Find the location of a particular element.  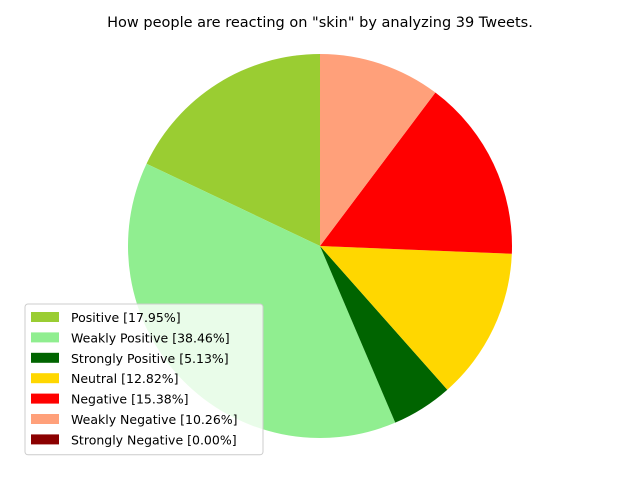

pie-slice-neutral is located at coordinates (416, 318).